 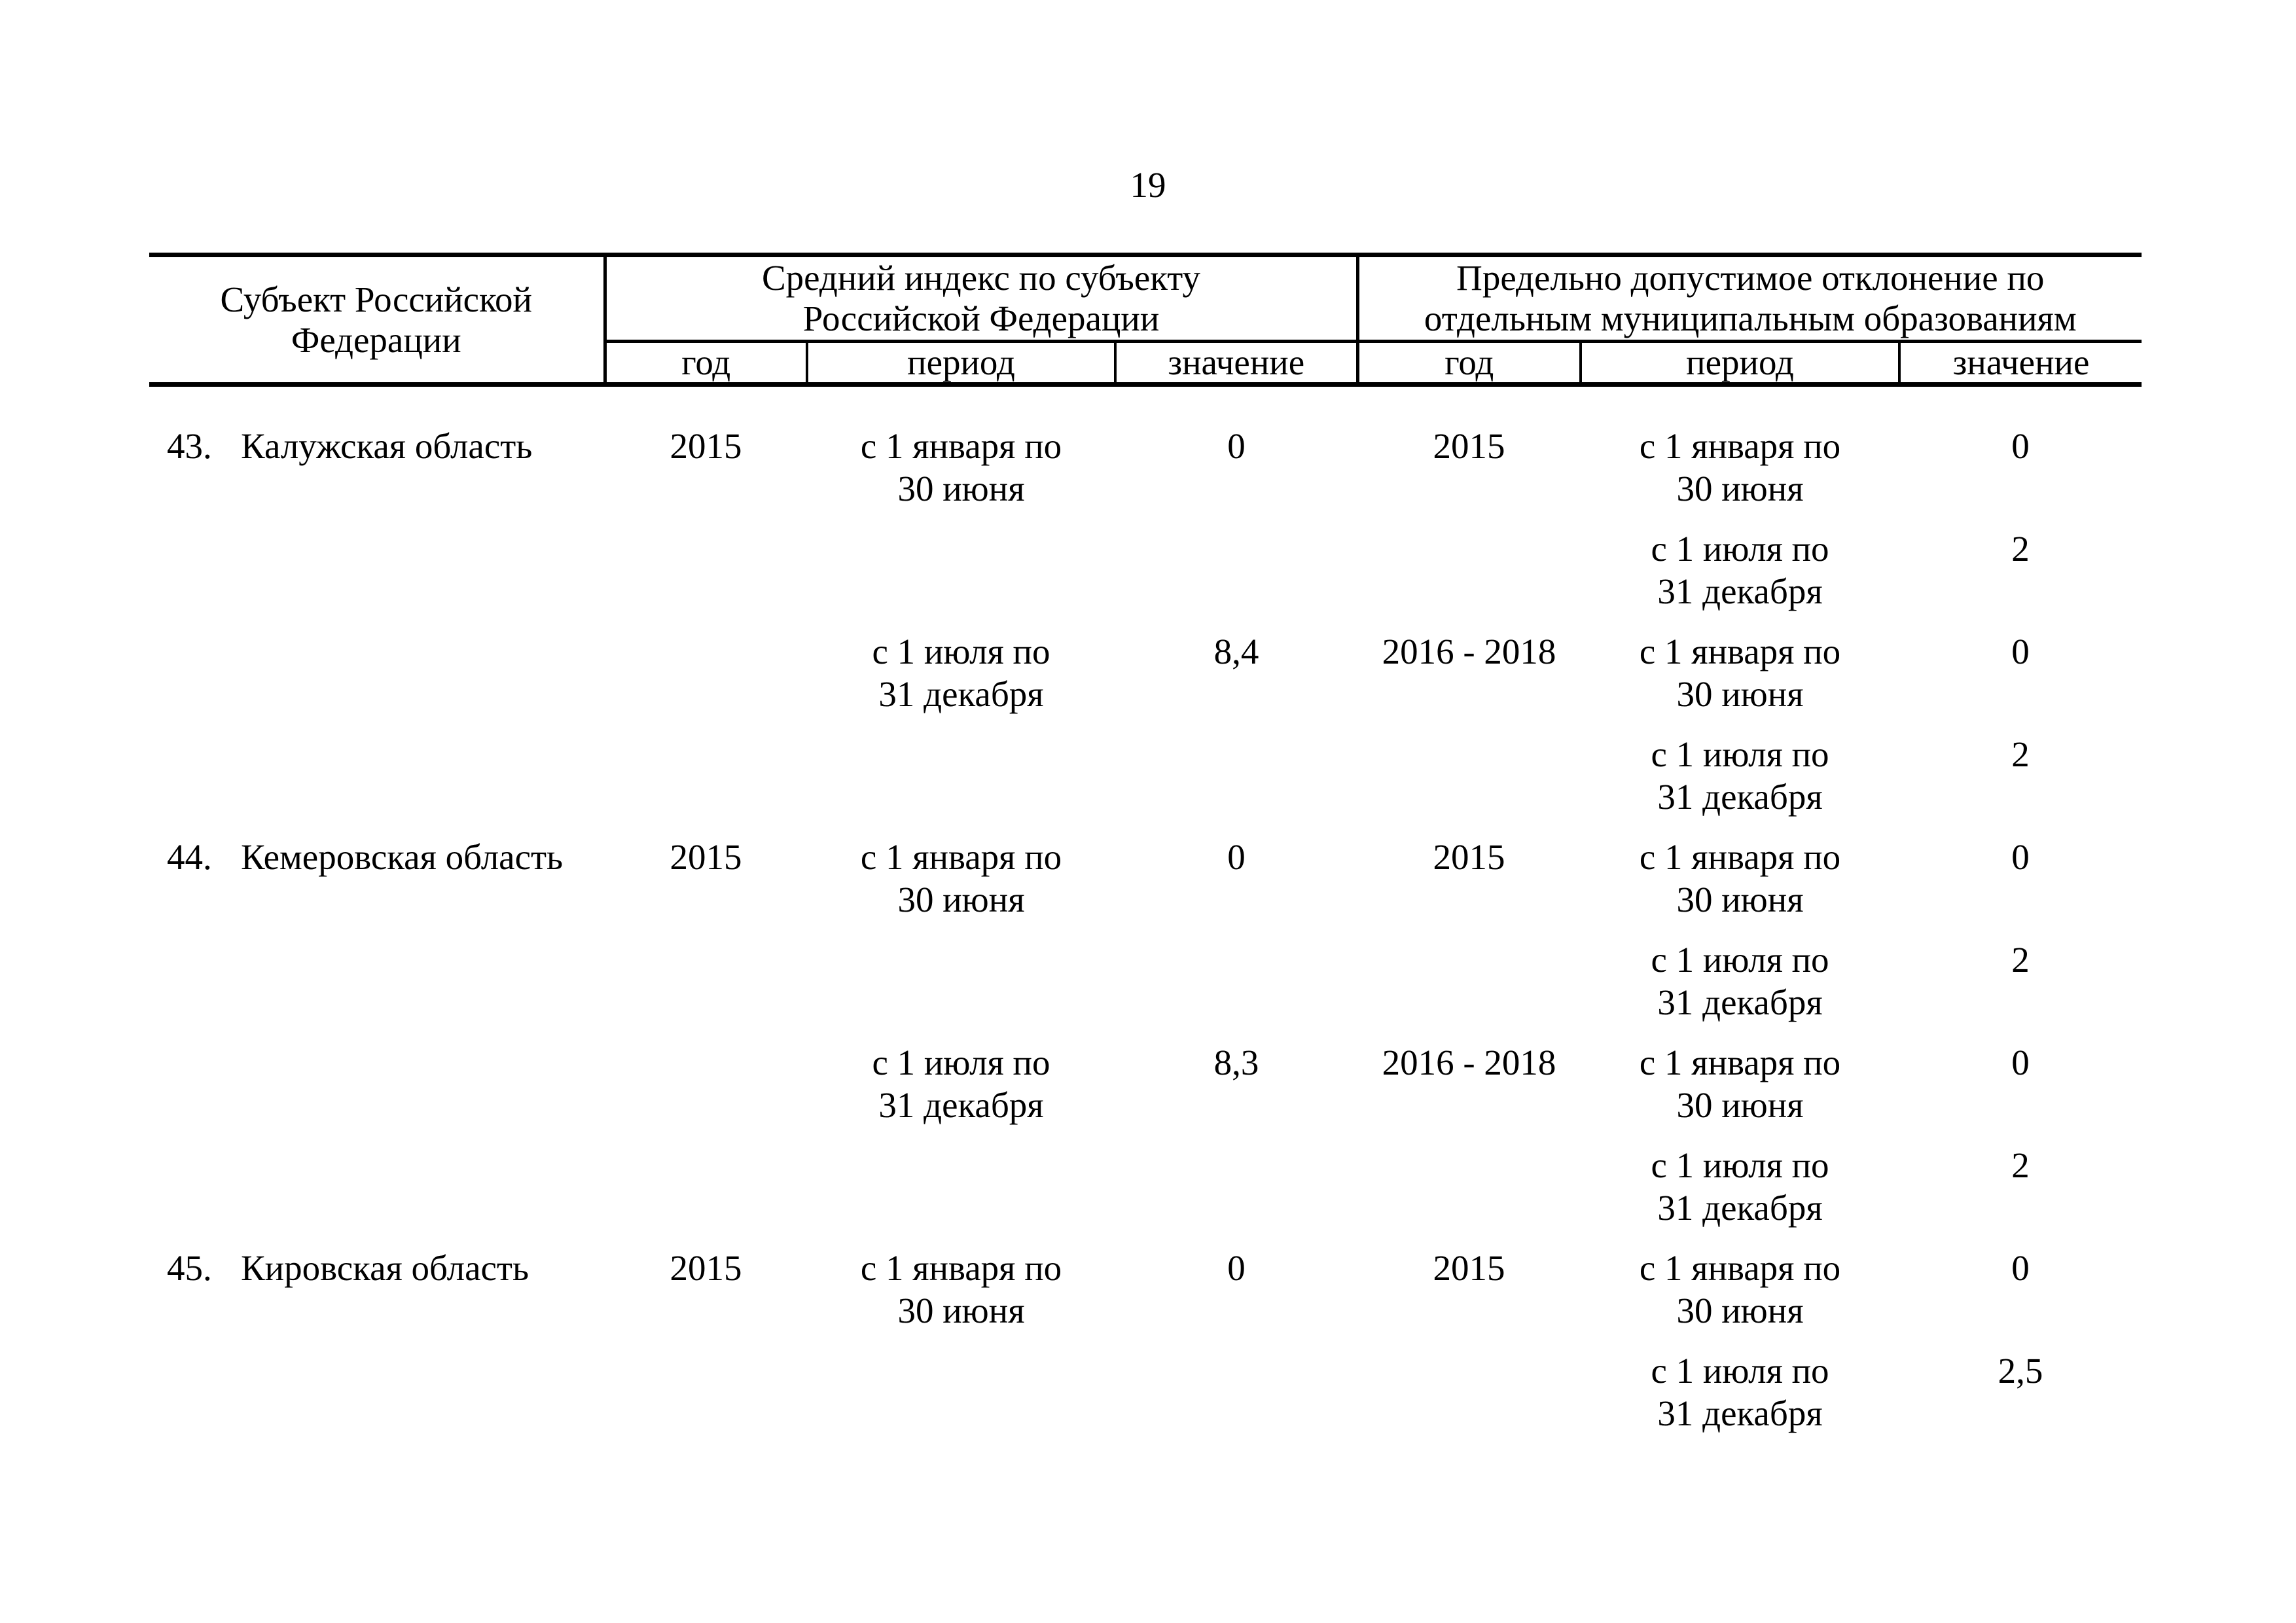 I want to click on header-group-avg-line: Российской Федерации, so click(x=981, y=318).